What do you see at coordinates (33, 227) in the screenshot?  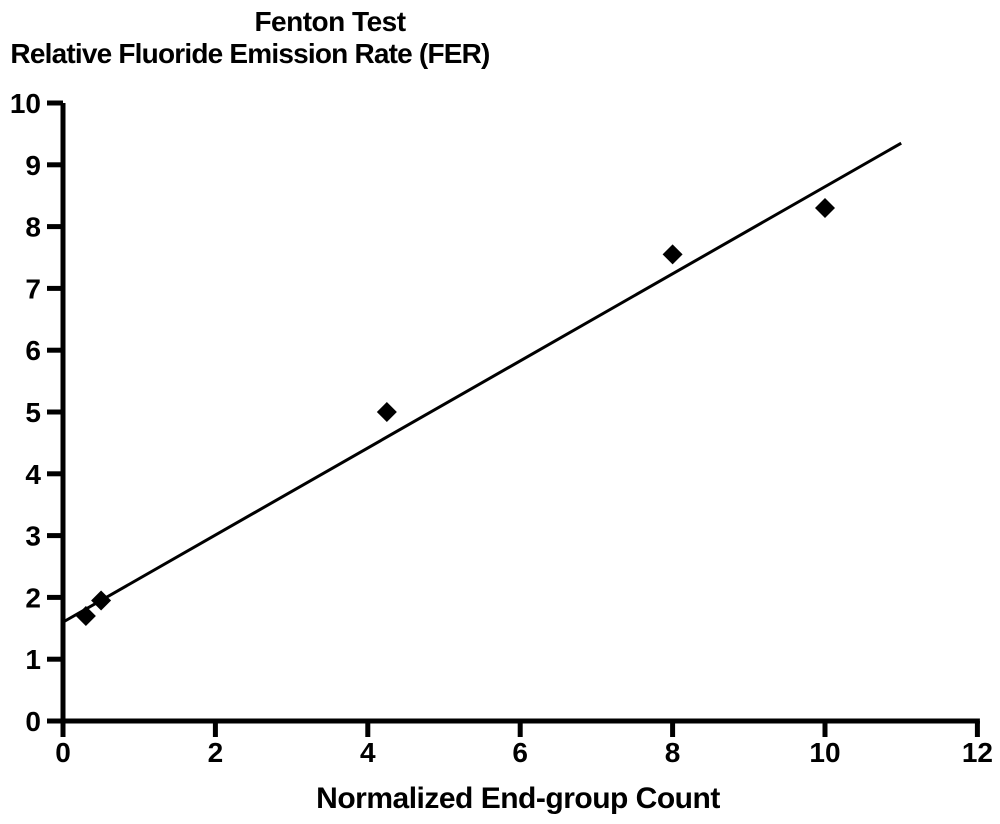 I see `y-tick-label: 8` at bounding box center [33, 227].